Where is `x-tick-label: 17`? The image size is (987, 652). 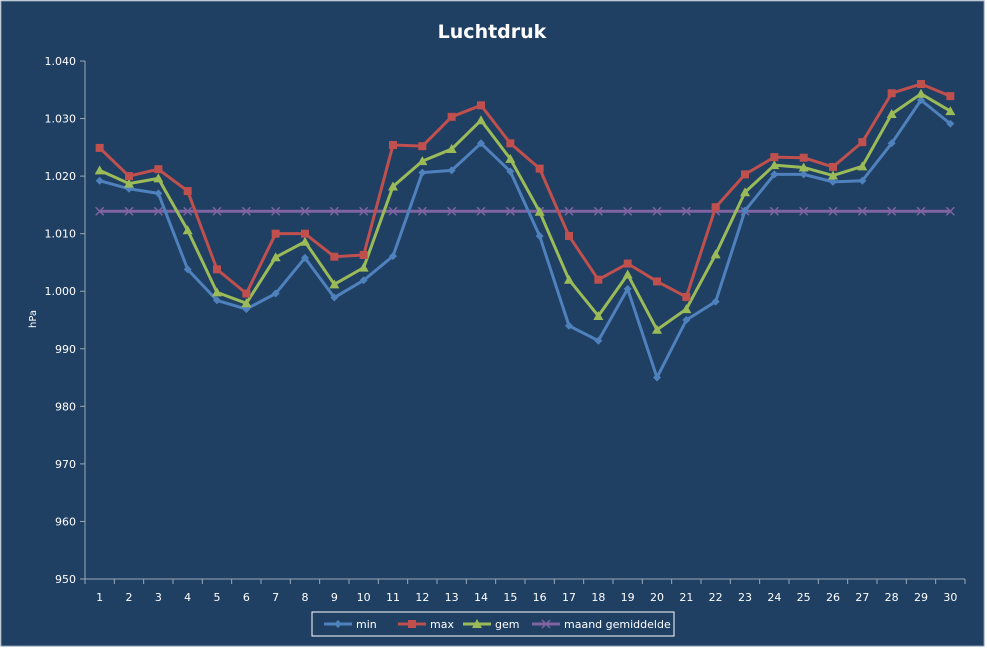
x-tick-label: 17 is located at coordinates (569, 597).